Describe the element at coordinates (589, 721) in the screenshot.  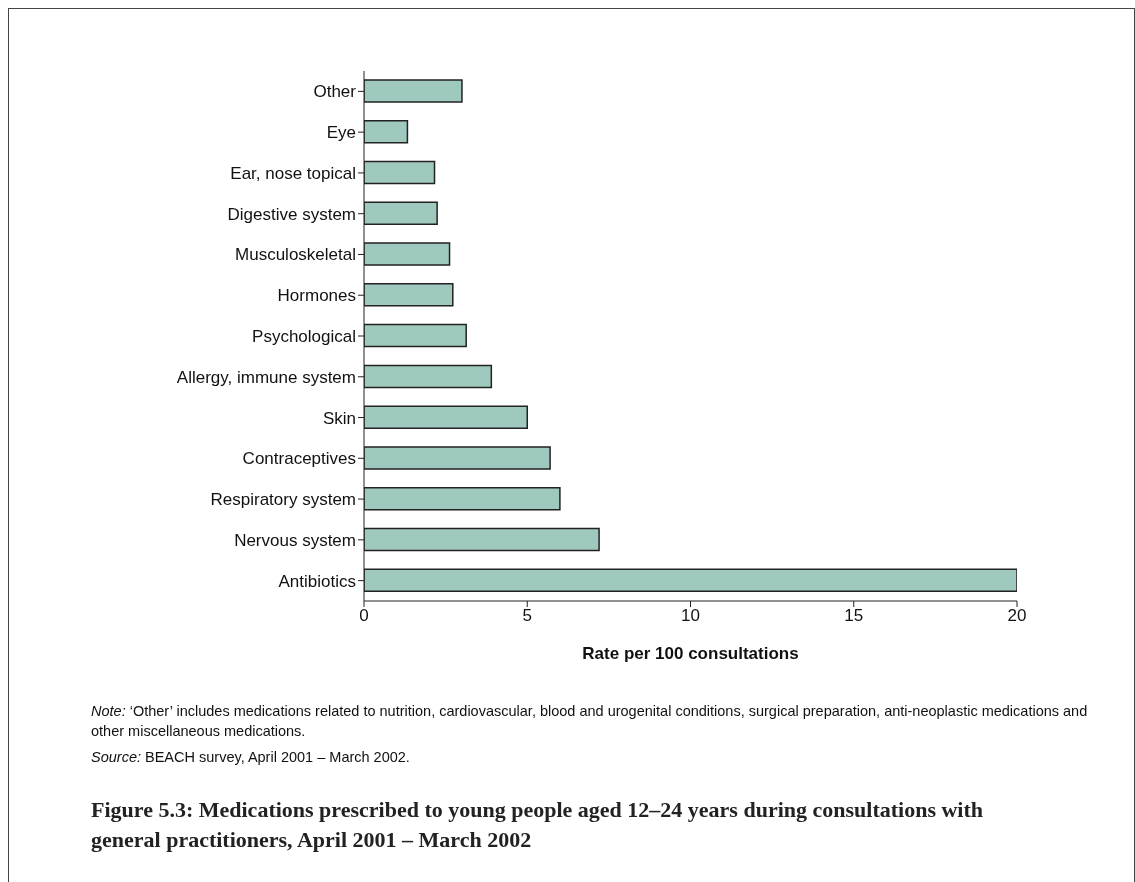
I see `text: Note: ‘Other’ includes medications related to nutrition, cardiovascular, blood and urogenital conditions, surgical preparation, anti-neoplastic medications and other miscellaneous medications.` at that location.